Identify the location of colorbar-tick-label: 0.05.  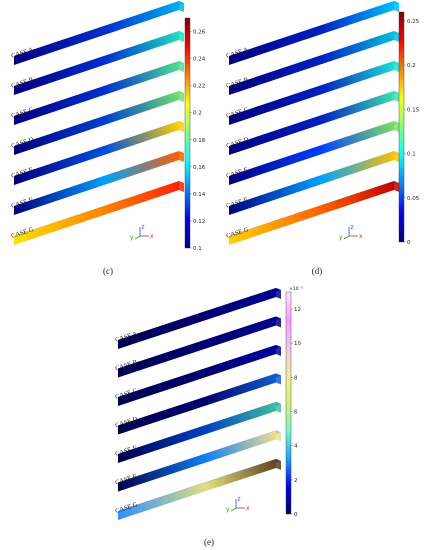
(413, 199).